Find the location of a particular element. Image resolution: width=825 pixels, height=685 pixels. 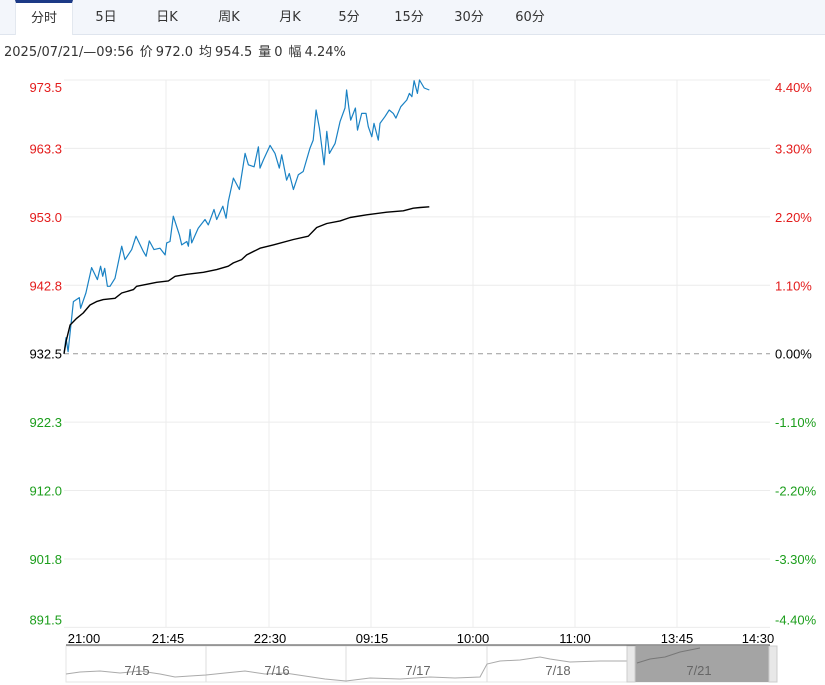

avg-label: 均 is located at coordinates (206, 52).